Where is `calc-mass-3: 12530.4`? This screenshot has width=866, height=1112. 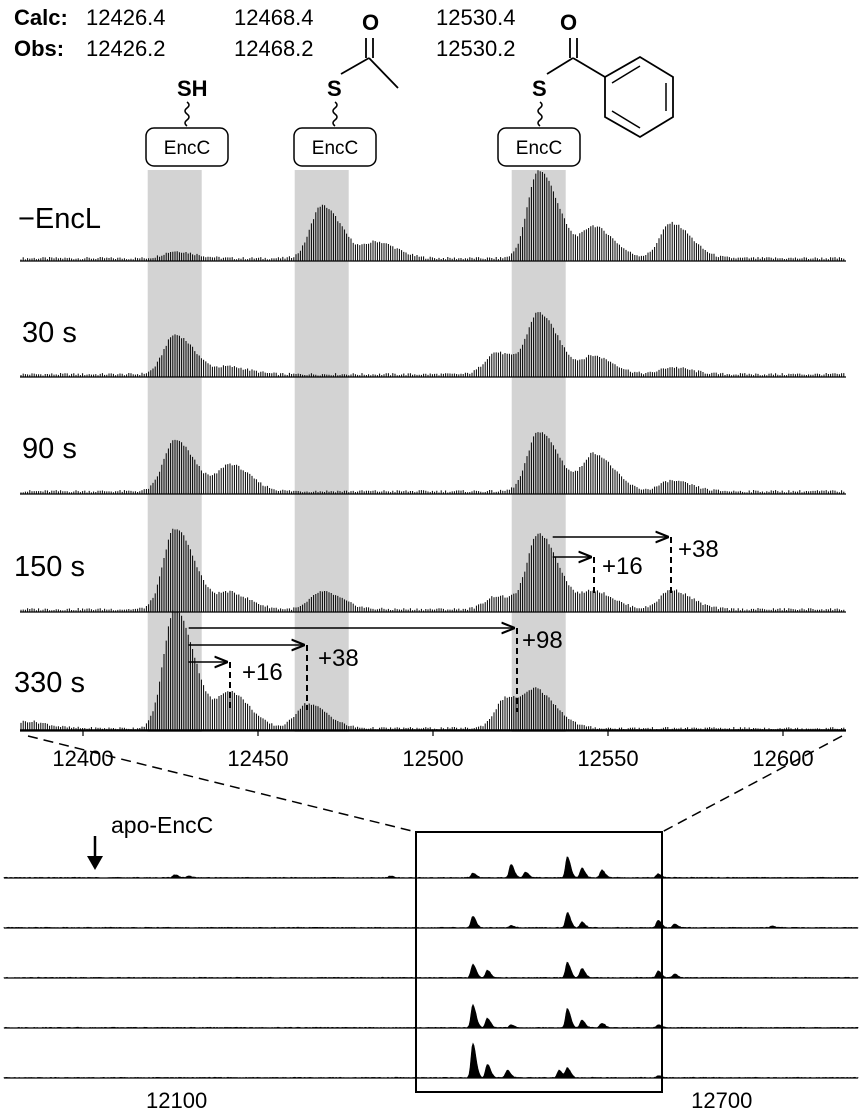
calc-mass-3: 12530.4 is located at coordinates (476, 17).